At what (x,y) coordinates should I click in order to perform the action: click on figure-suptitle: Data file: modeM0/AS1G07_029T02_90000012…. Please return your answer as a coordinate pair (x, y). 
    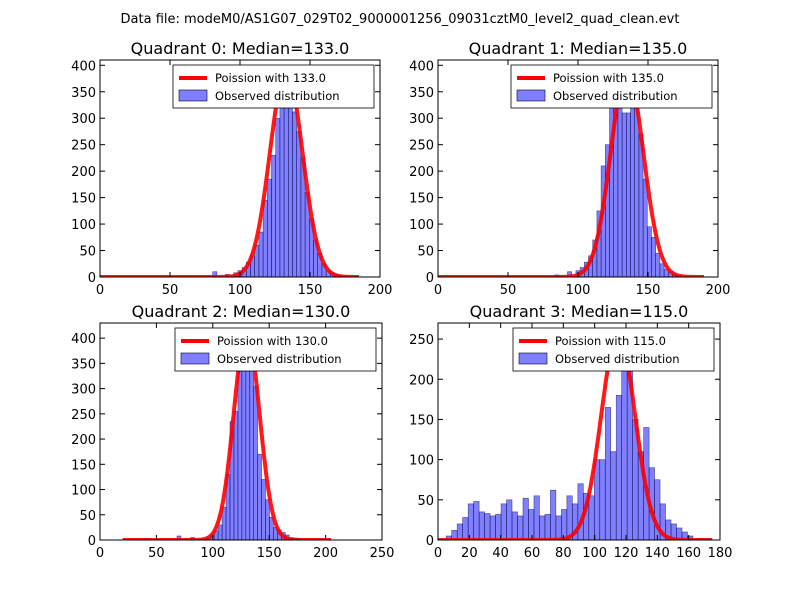
    Looking at the image, I should click on (400, 19).